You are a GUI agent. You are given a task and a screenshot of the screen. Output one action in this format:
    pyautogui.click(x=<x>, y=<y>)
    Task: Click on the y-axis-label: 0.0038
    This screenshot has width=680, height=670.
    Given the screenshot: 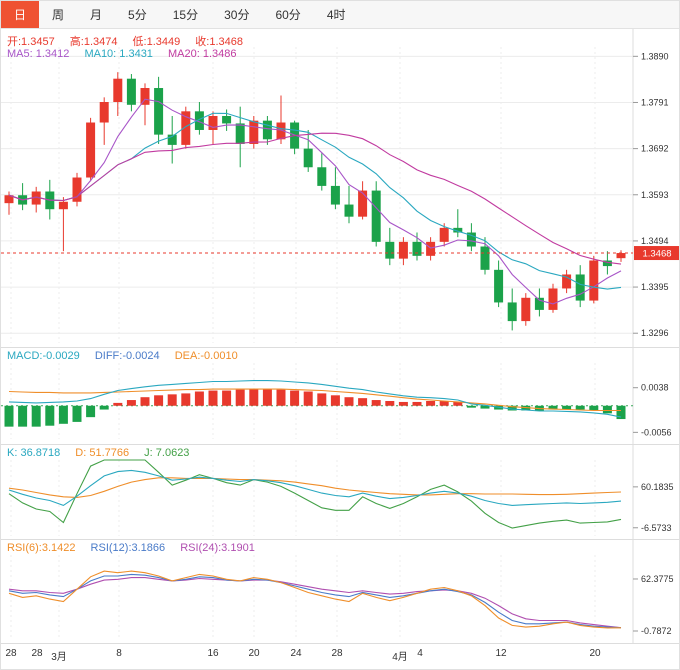 What is the action you would take?
    pyautogui.click(x=655, y=388)
    